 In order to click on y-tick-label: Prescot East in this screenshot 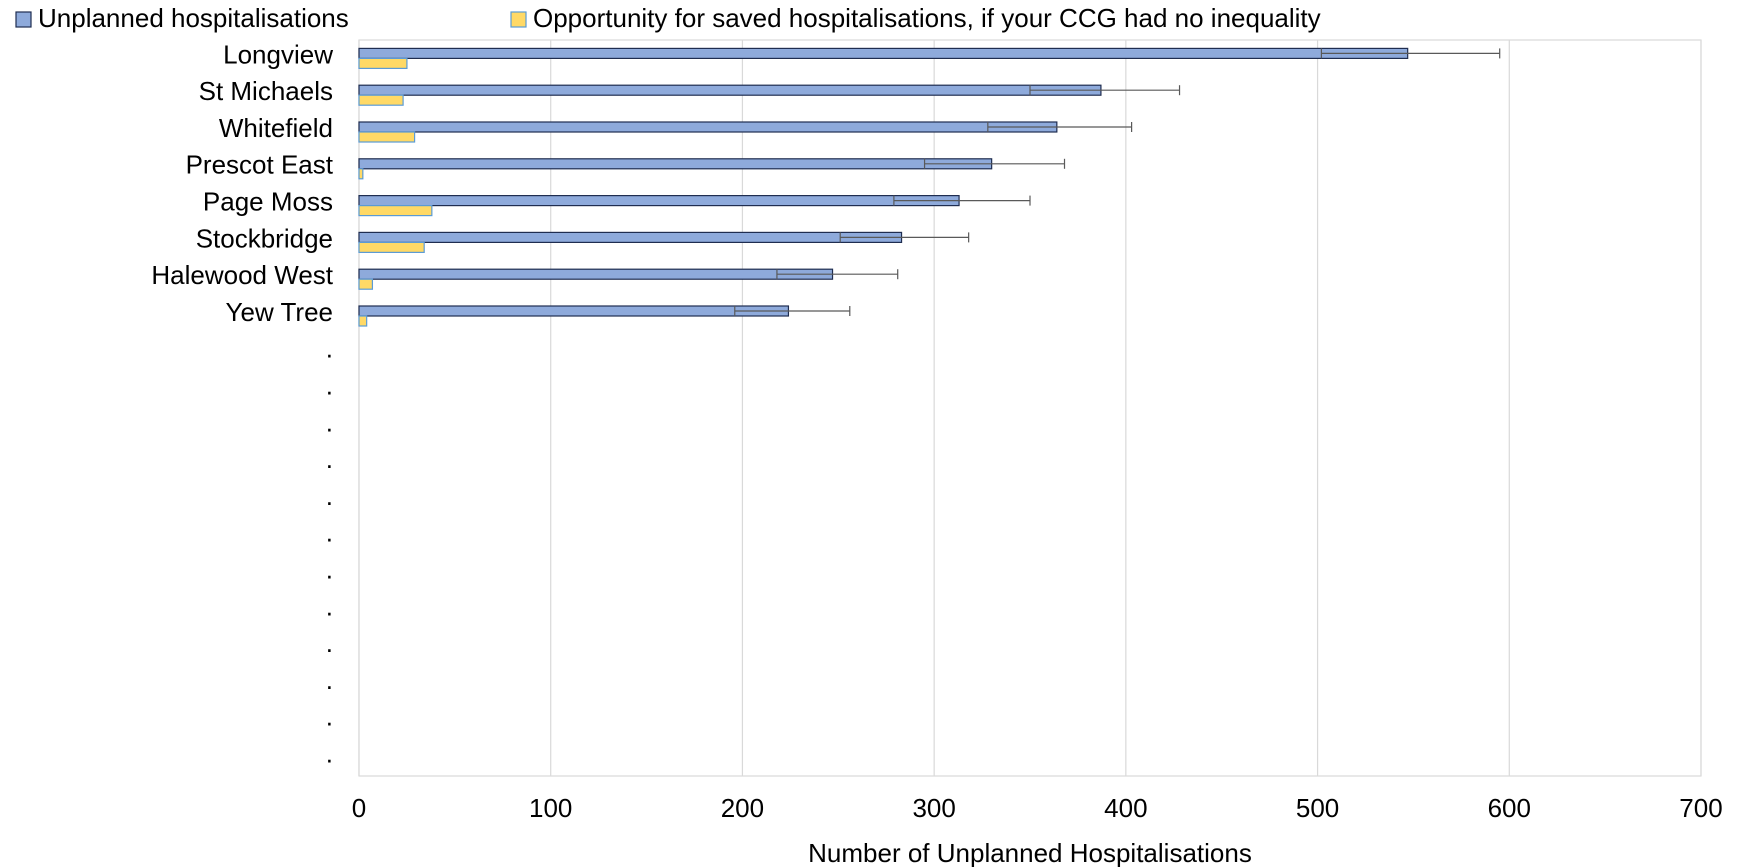, I will do `click(260, 165)`.